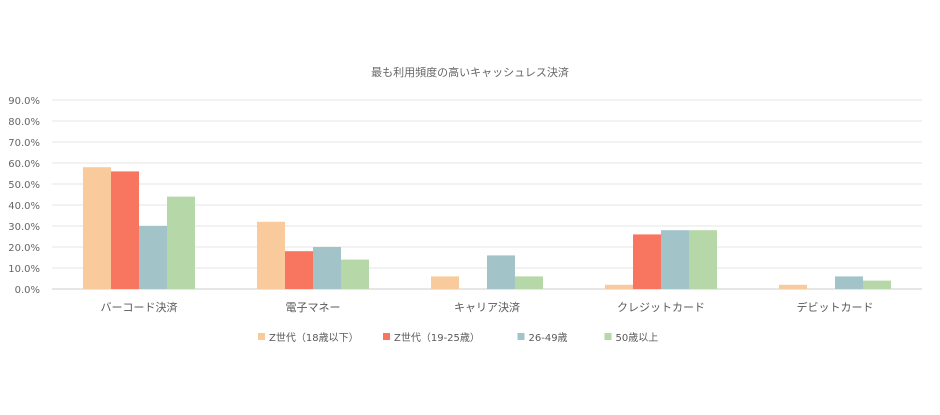 The image size is (940, 415). I want to click on y-tick-label: 10.0%, so click(24, 269).